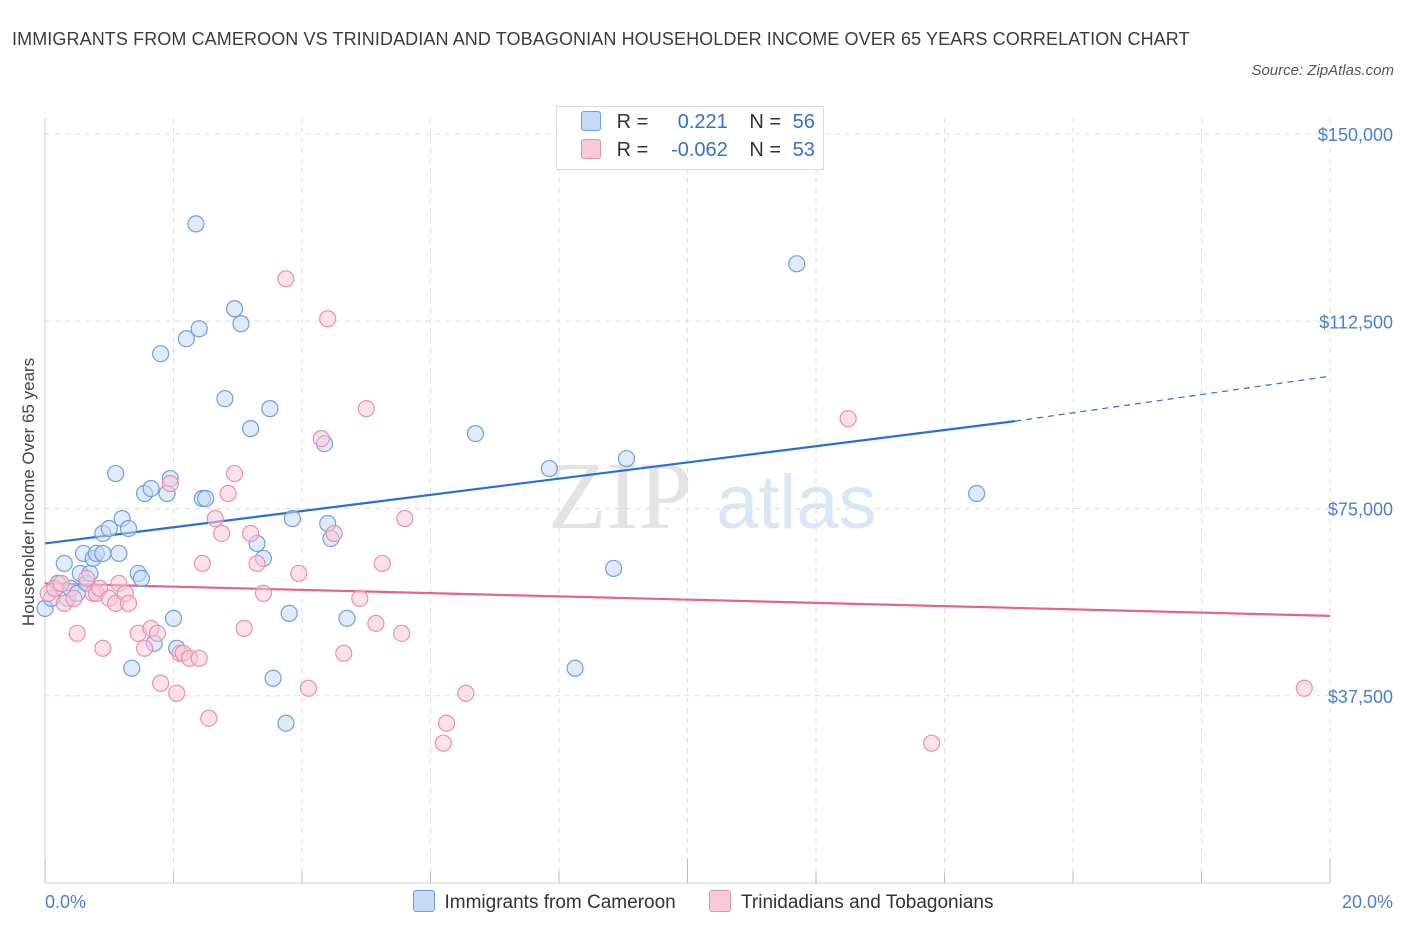  What do you see at coordinates (796, 502) in the screenshot?
I see `watermark-atlas: atlas` at bounding box center [796, 502].